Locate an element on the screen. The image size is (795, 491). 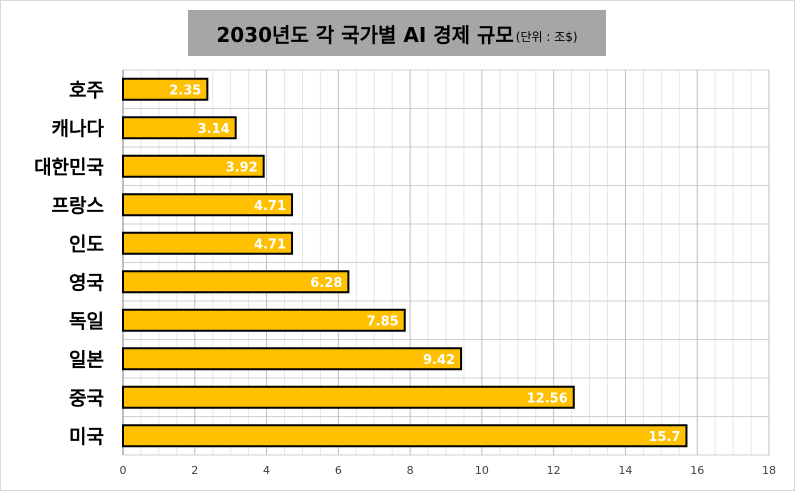
bar-value-label: 12.56 is located at coordinates (547, 398).